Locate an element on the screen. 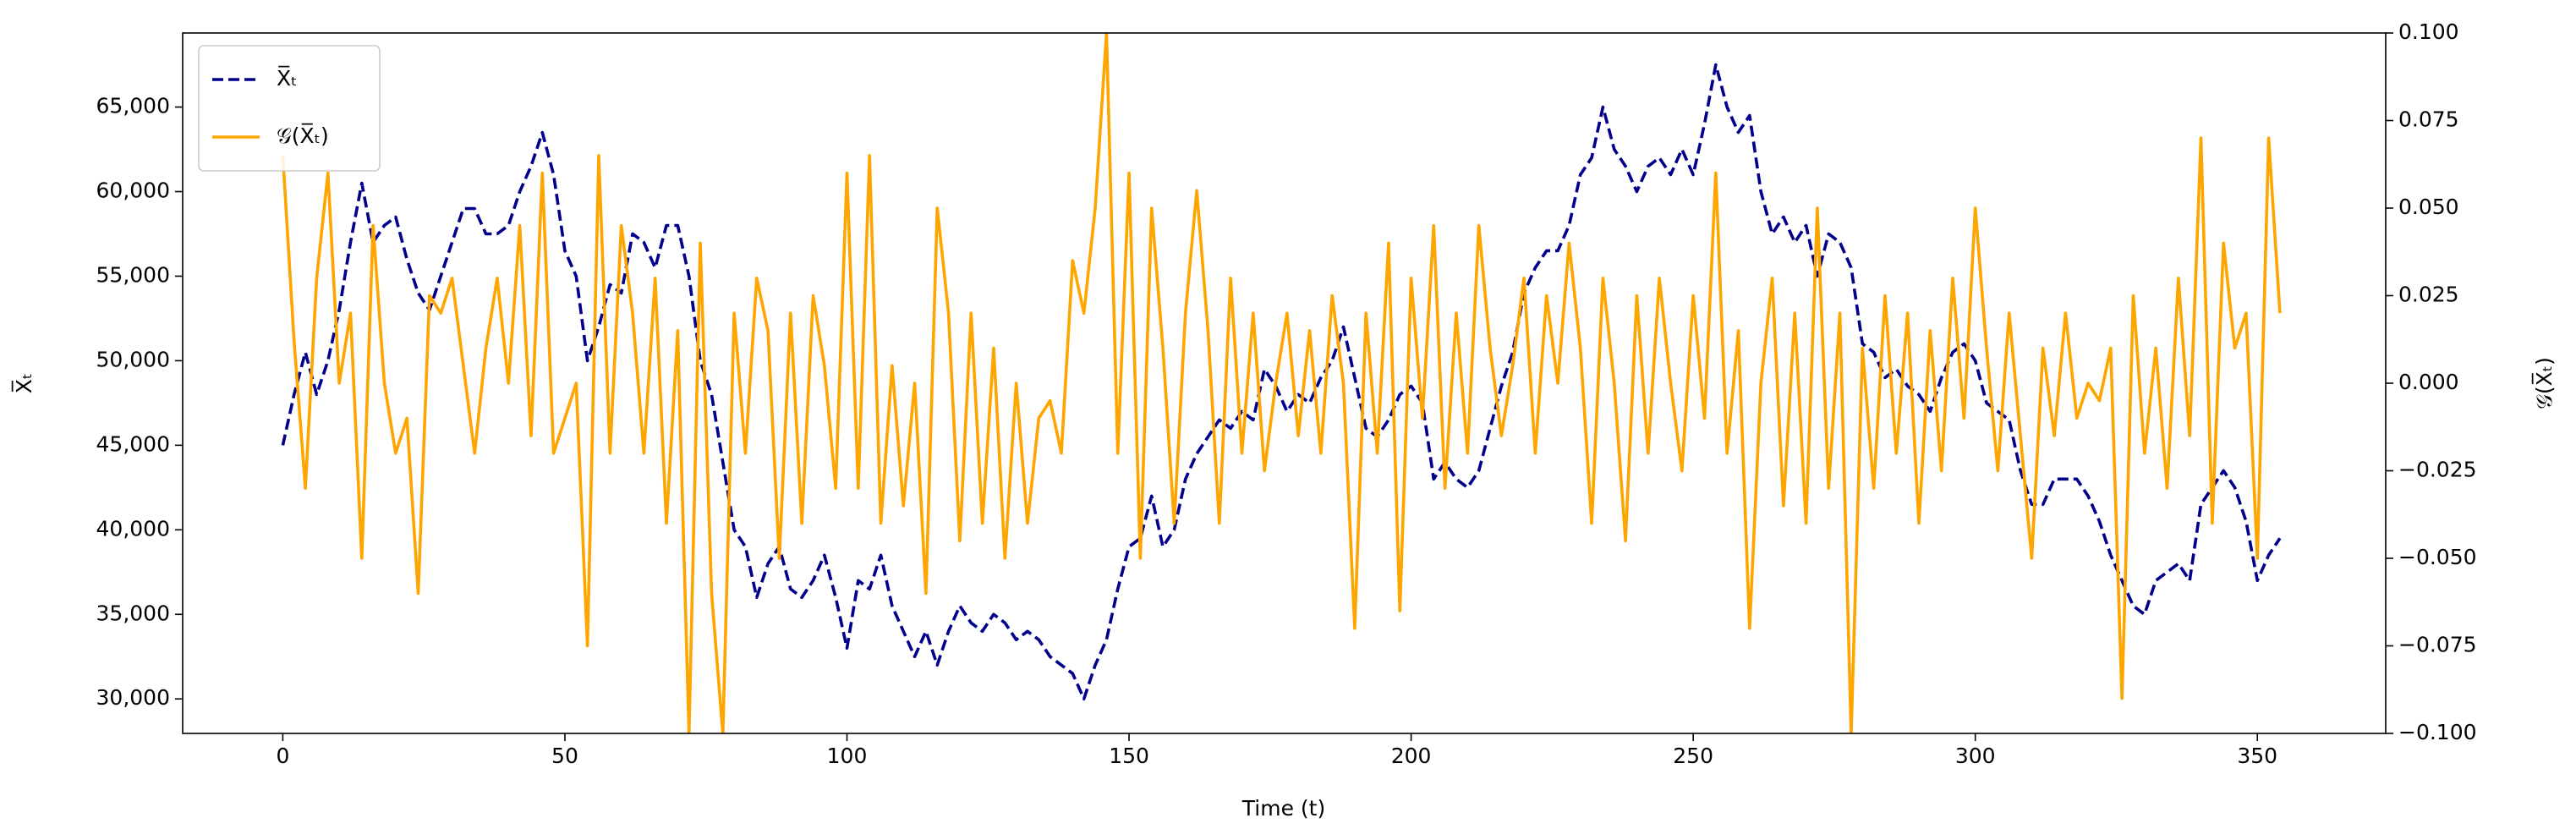  legend-label: X̅ₜ is located at coordinates (287, 78).